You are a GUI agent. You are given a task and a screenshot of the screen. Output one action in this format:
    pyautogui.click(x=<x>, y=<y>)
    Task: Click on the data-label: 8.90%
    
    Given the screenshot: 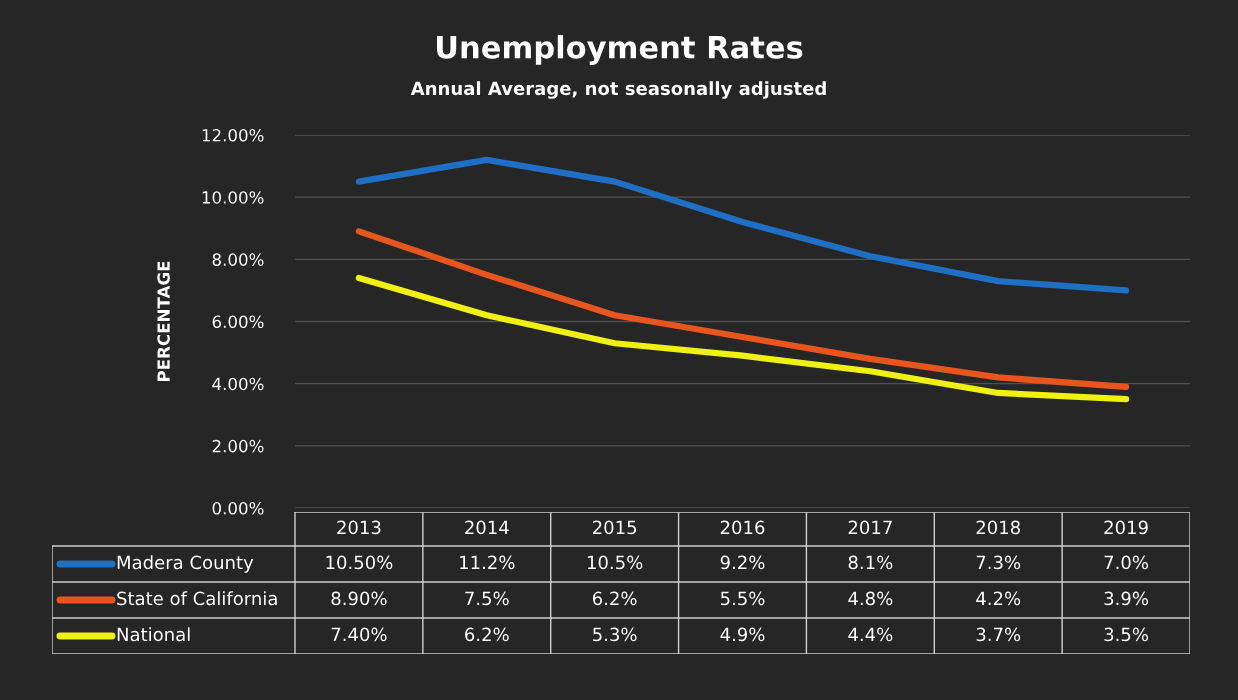 What is the action you would take?
    pyautogui.click(x=359, y=598)
    